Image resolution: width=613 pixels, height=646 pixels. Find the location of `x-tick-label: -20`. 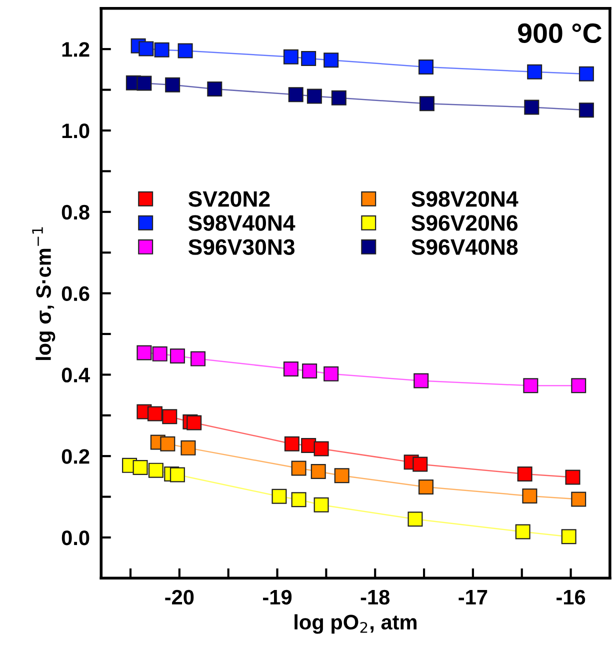

x-tick-label: -20 is located at coordinates (179, 597).